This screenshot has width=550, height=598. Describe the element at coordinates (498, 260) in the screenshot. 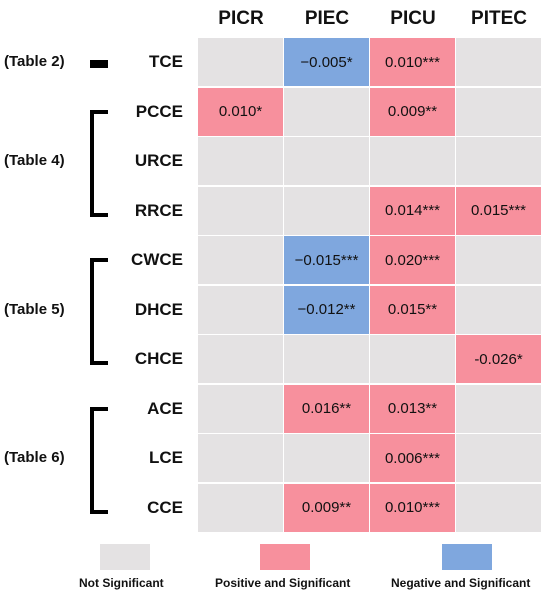

I see `heatmap-cell-cwce-pitec` at that location.